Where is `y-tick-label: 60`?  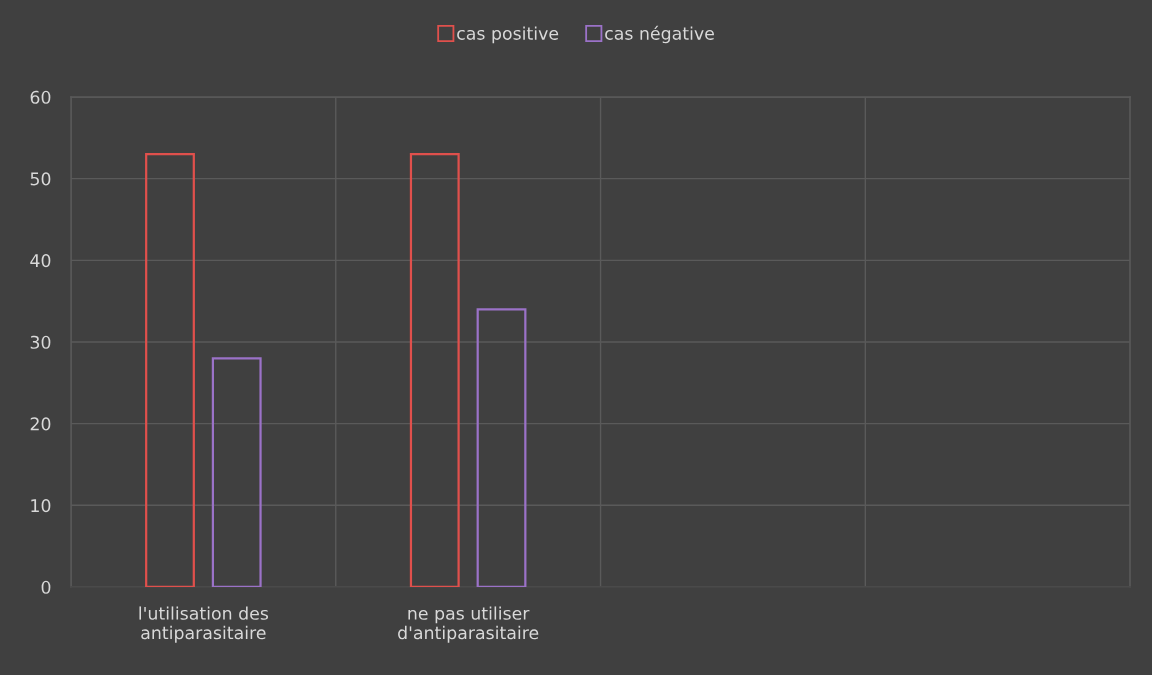
y-tick-label: 60 is located at coordinates (40, 97).